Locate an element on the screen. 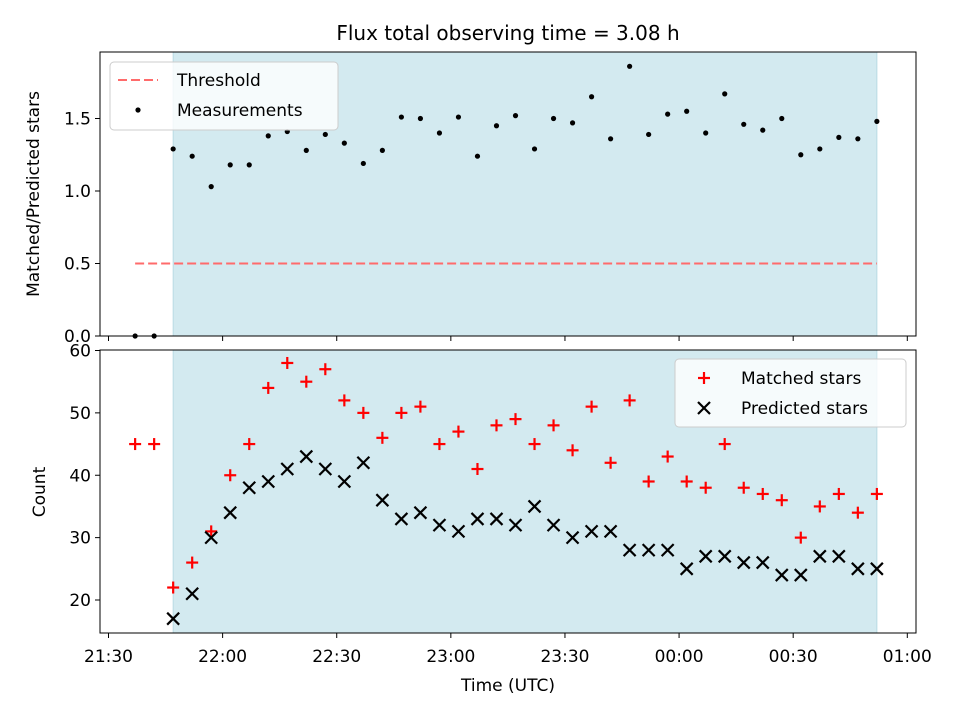 The height and width of the screenshot is (720, 960). bottom-x-axis-label: Time (UTC) is located at coordinates (507, 686).